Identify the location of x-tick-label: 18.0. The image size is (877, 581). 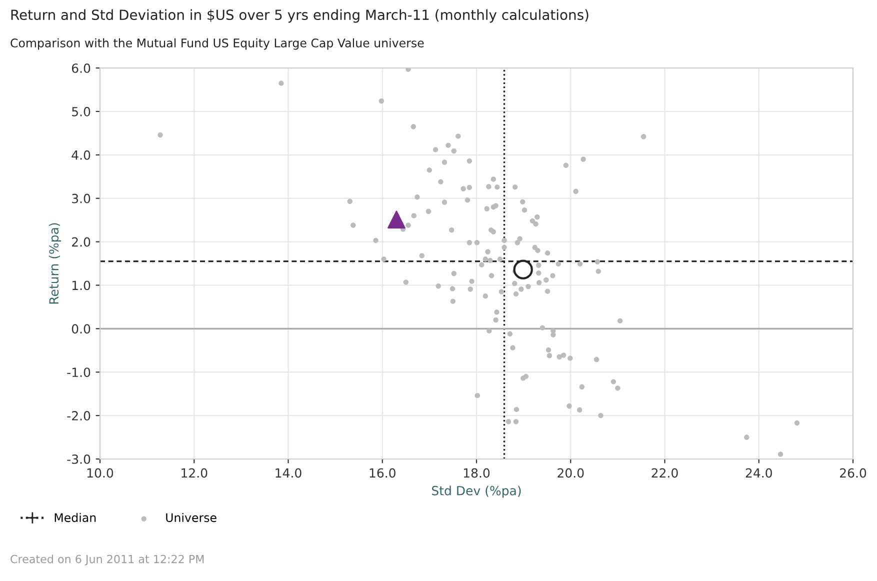
(477, 473).